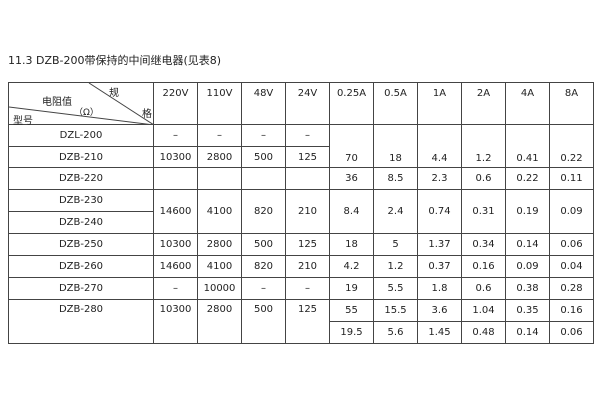  I want to click on value-cell: 8.4, so click(351, 211).